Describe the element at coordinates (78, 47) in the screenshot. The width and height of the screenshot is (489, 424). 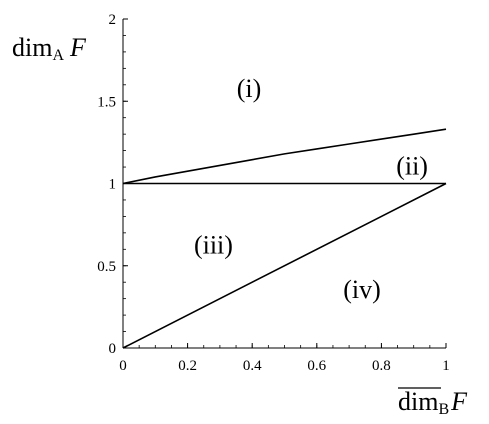
I see `y-axis-label-var: F` at that location.